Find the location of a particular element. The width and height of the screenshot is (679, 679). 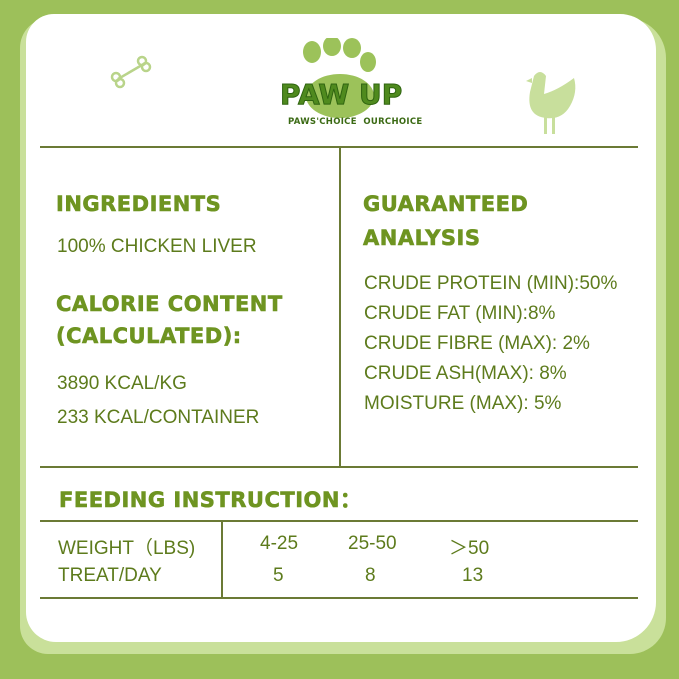

divider-bottom is located at coordinates (339, 467).